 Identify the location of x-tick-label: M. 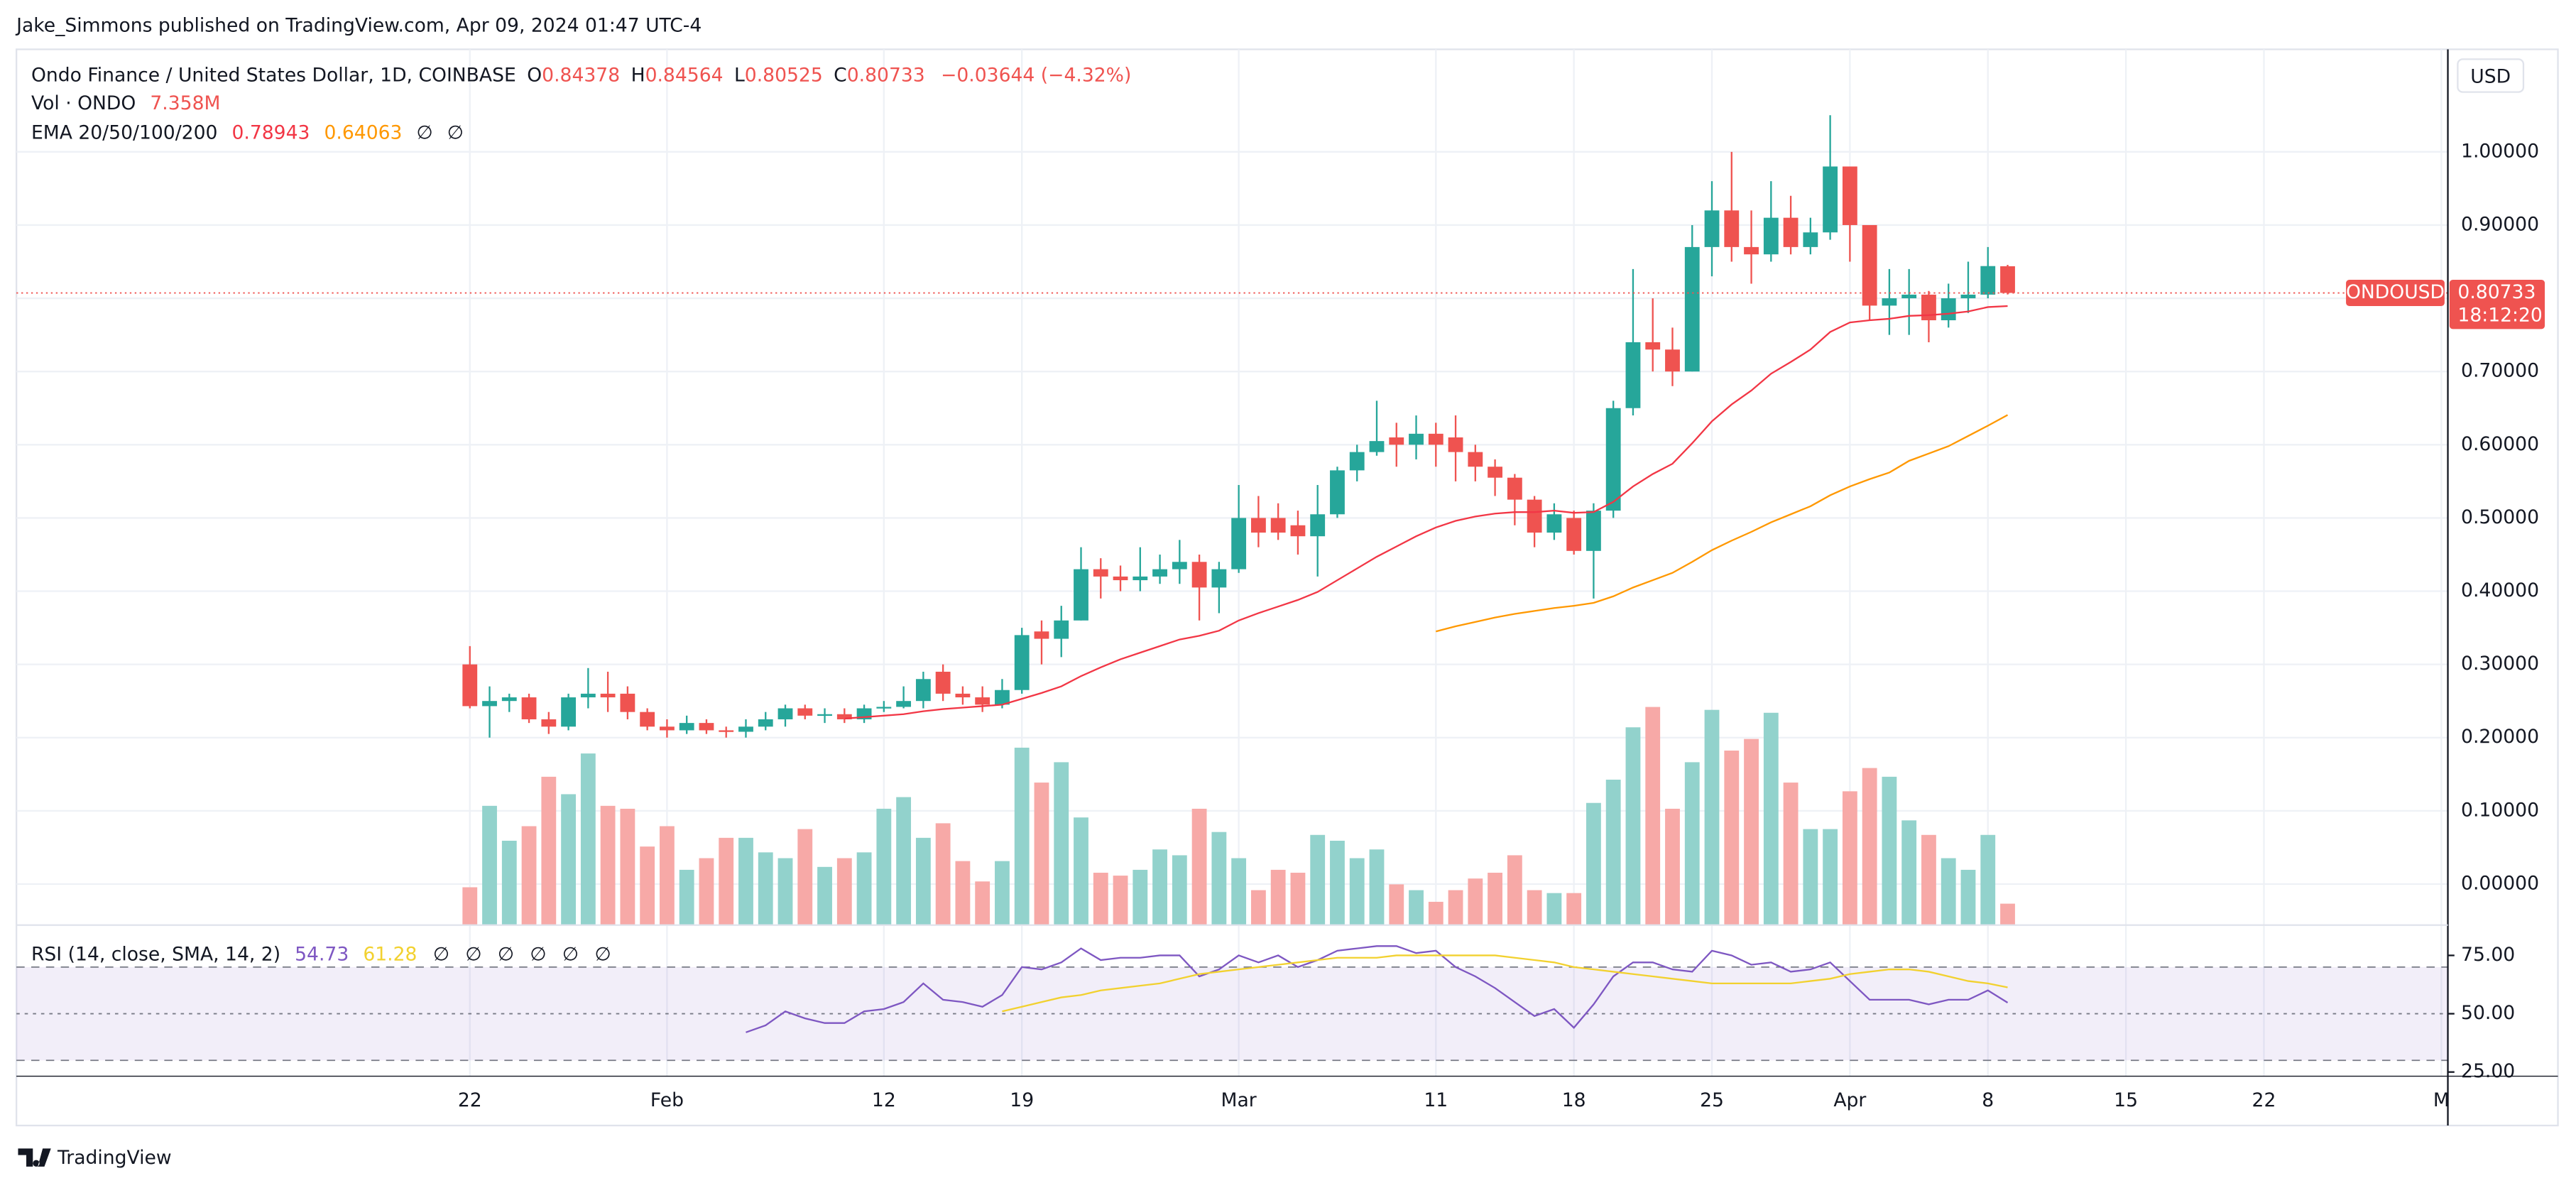
(2441, 1100).